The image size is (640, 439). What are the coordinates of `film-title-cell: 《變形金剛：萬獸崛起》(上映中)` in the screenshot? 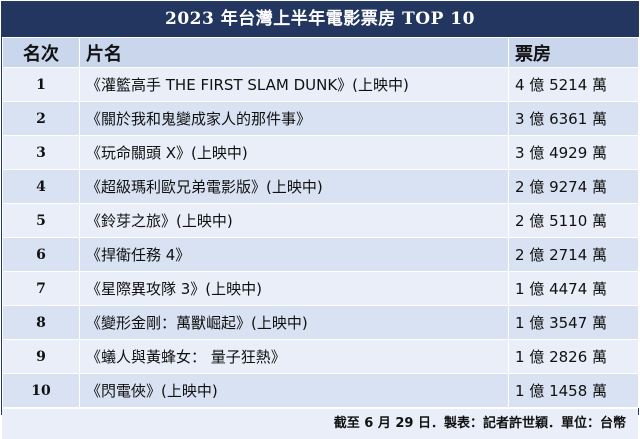 It's located at (294, 322).